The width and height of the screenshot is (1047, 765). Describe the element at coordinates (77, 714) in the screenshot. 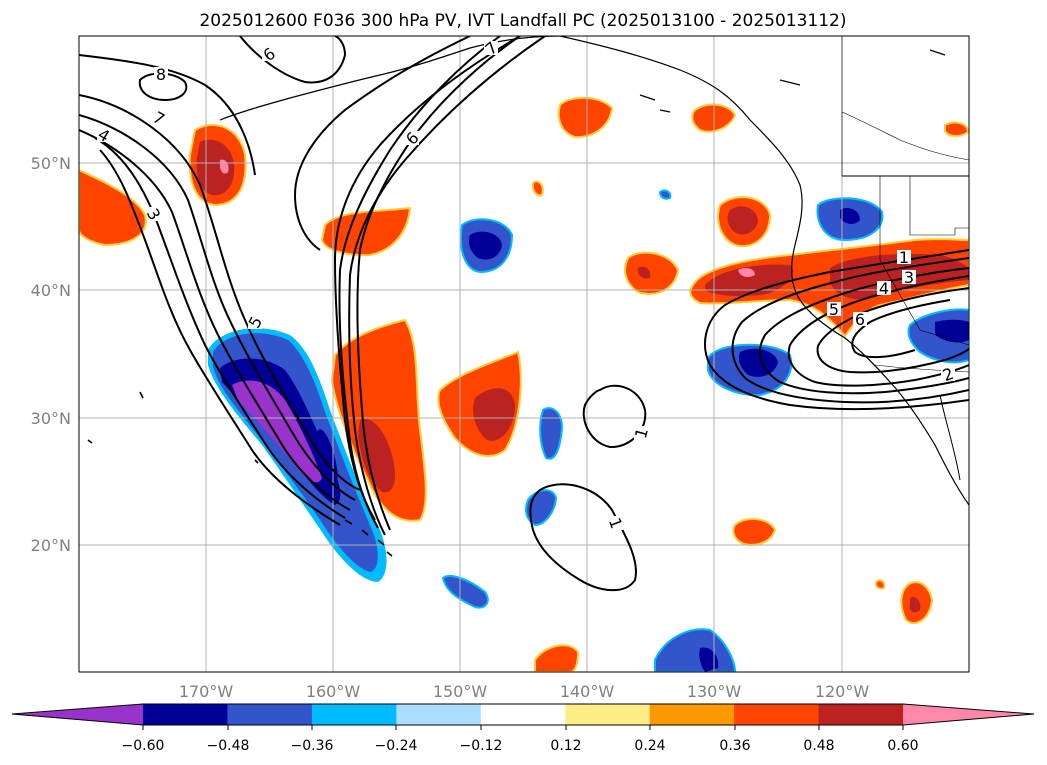

I see `colorbar-extend-min` at that location.